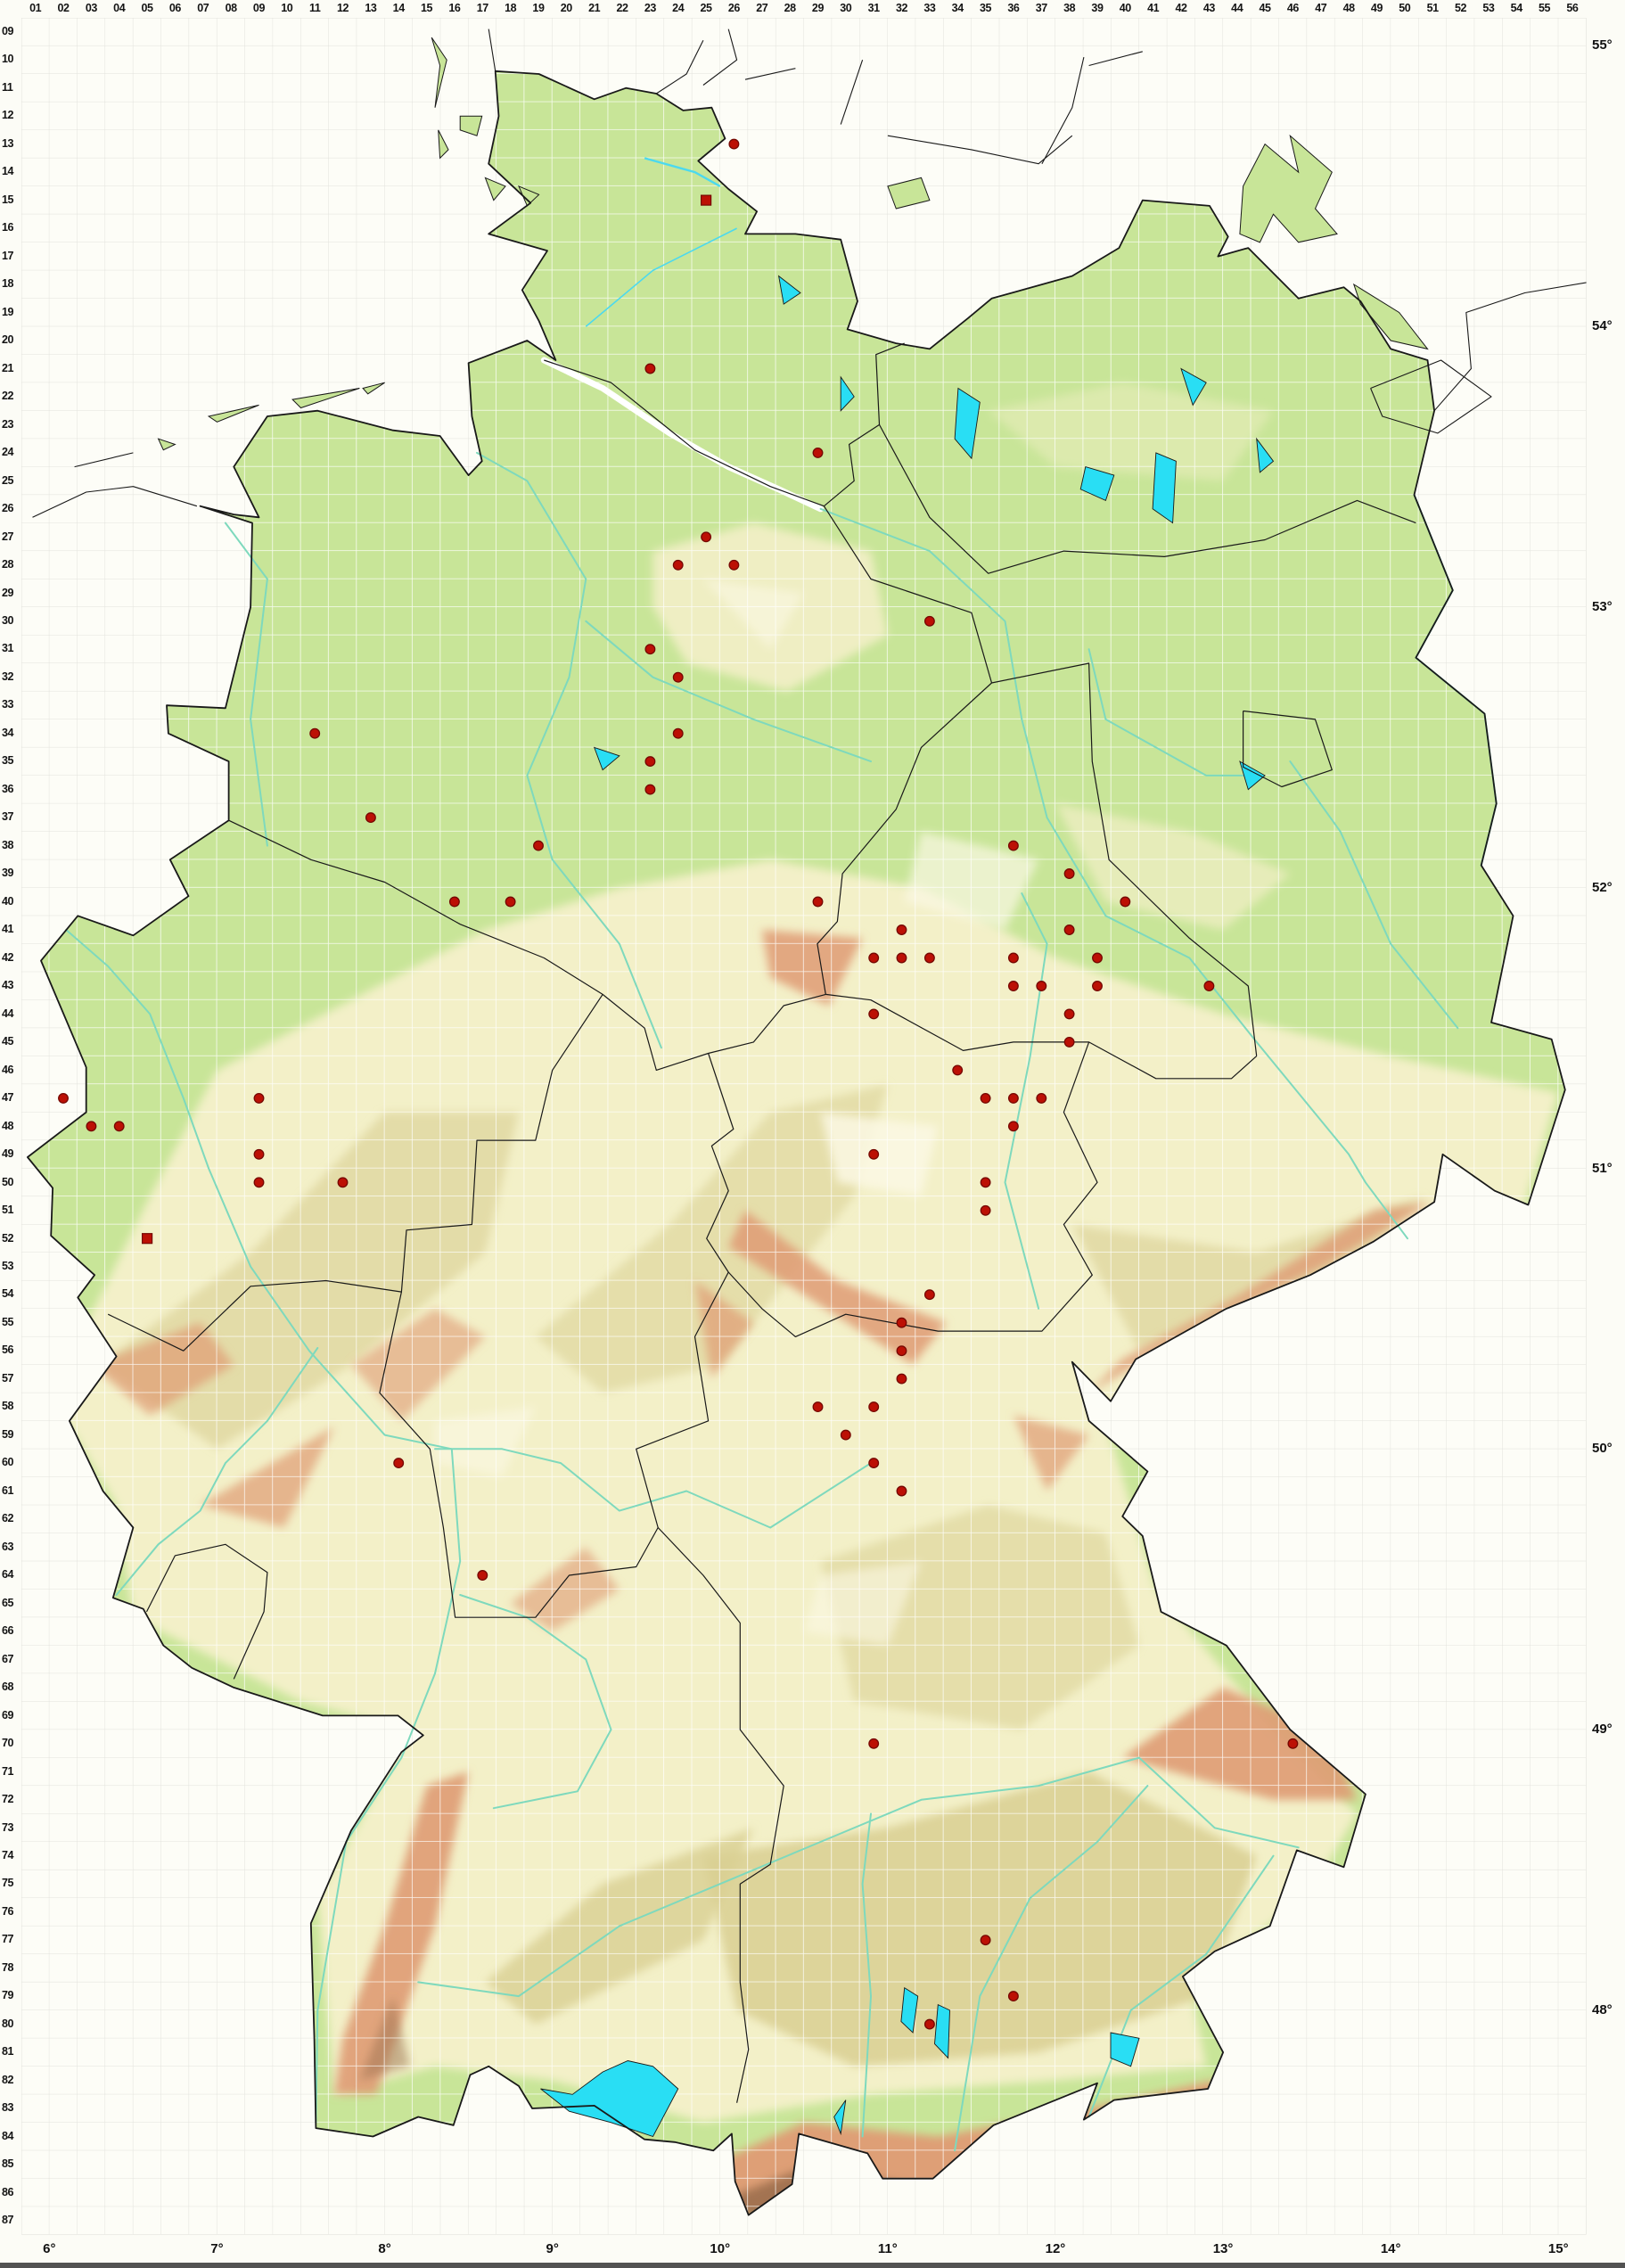 The image size is (1625, 2268). What do you see at coordinates (8, 2135) in the screenshot?
I see `row-label-84: 84` at bounding box center [8, 2135].